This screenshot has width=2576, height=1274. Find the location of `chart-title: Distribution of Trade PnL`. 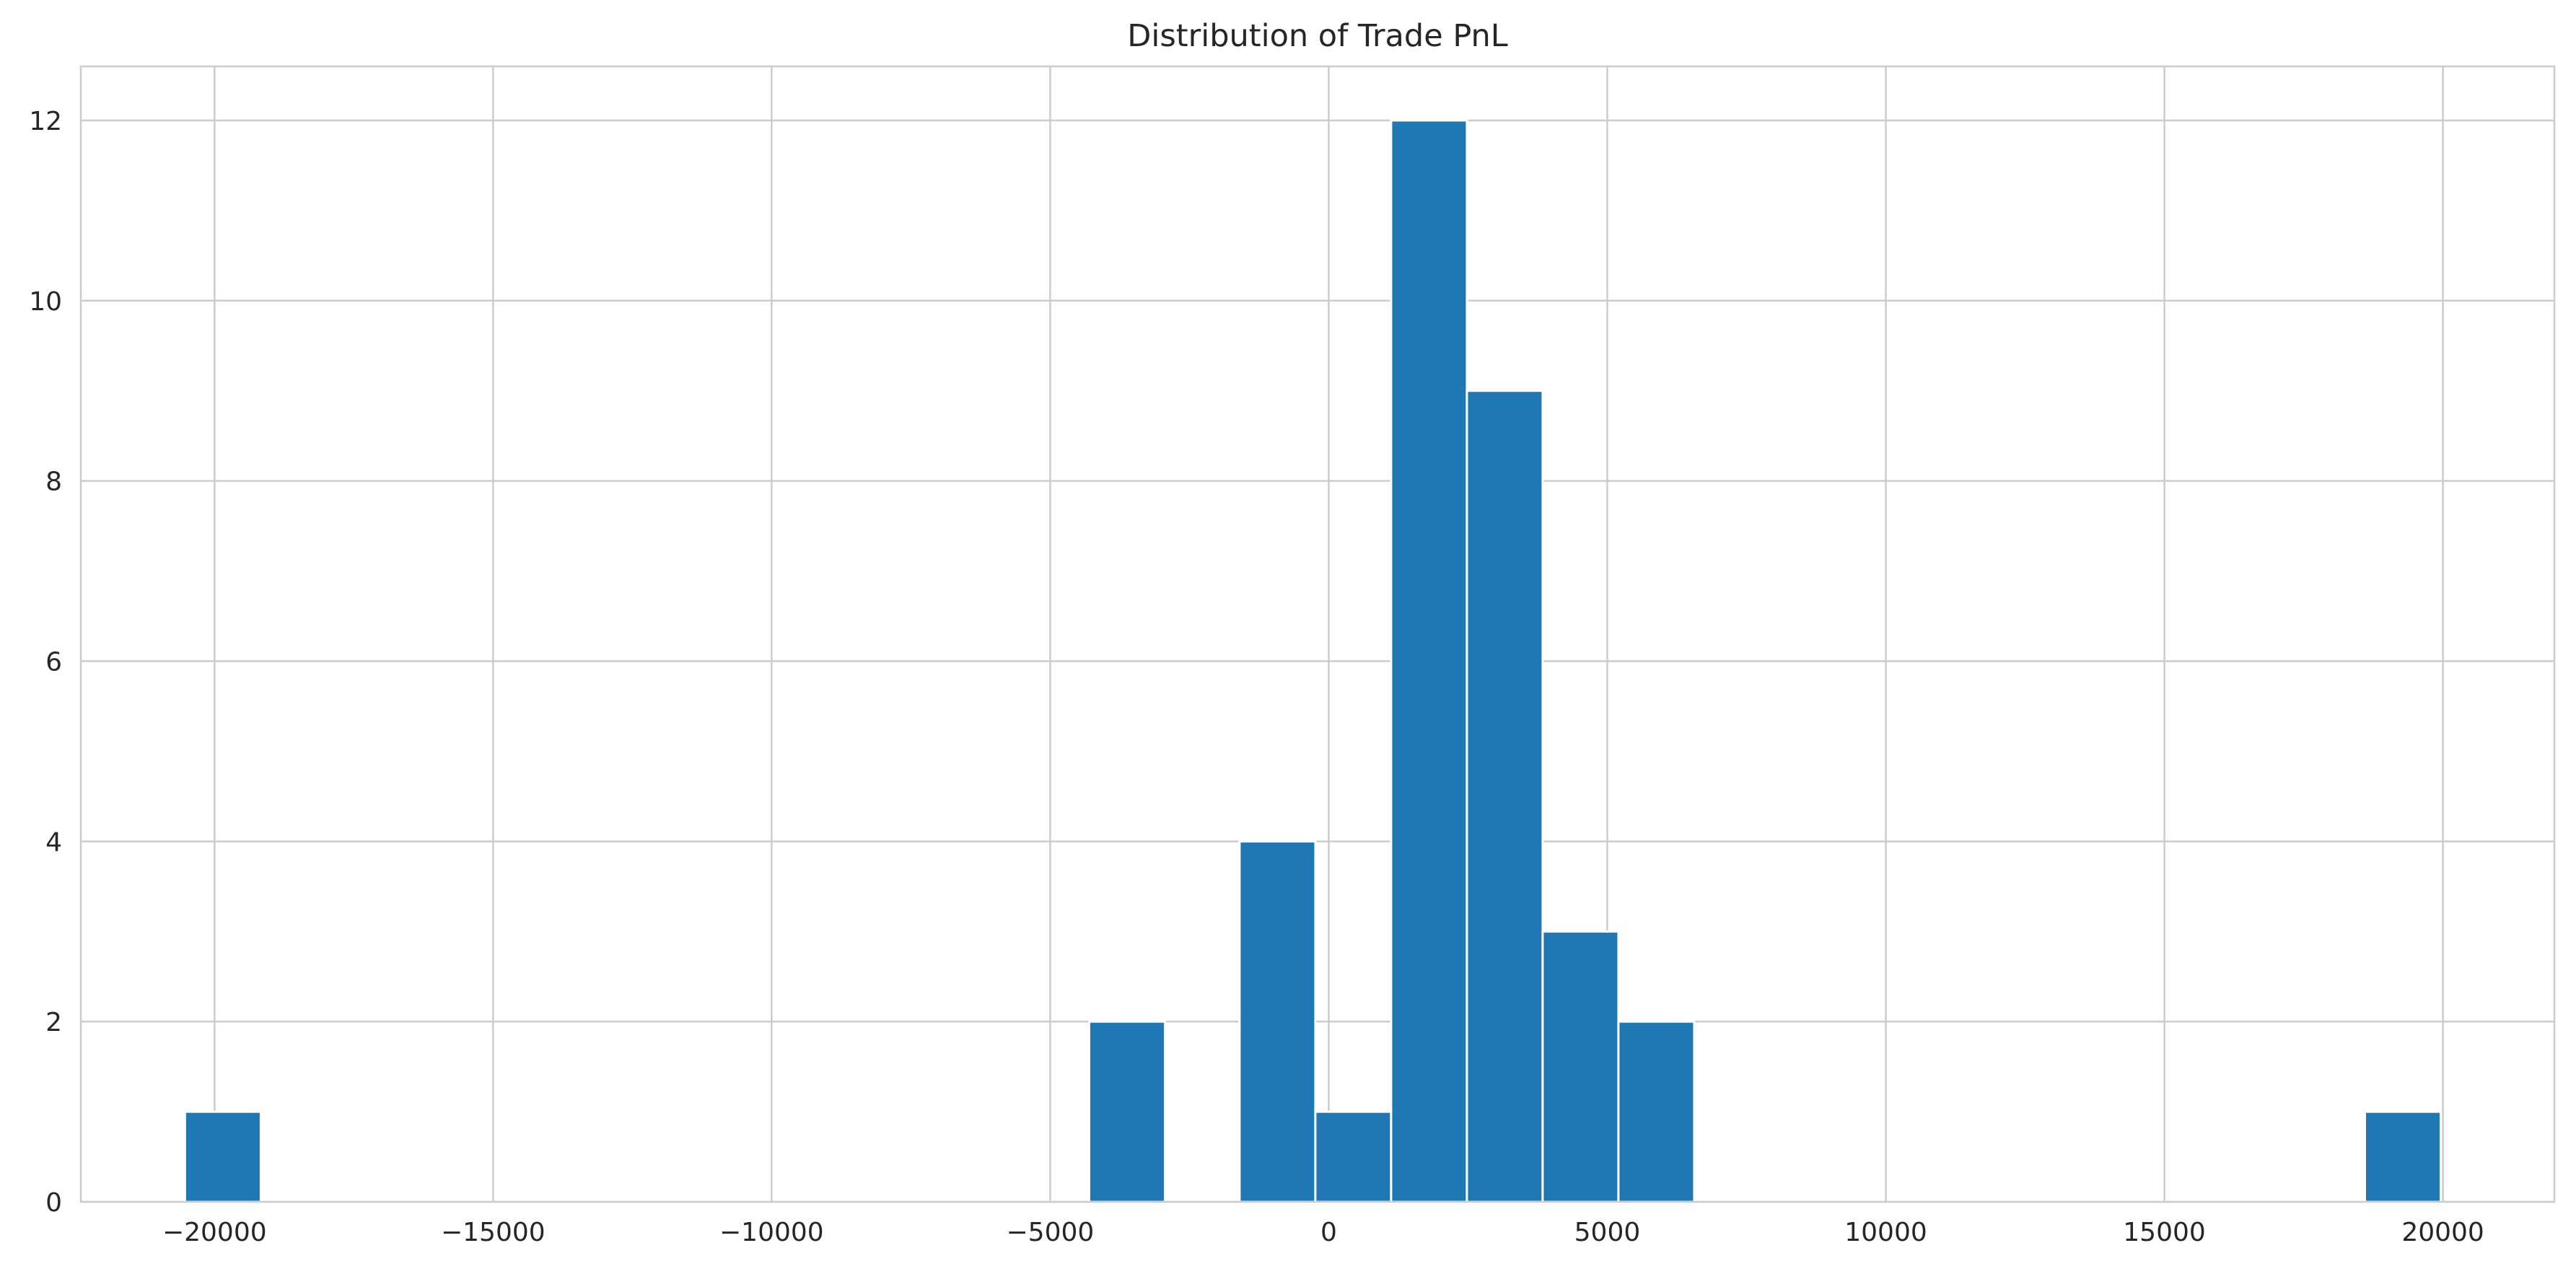

chart-title: Distribution of Trade PnL is located at coordinates (1317, 36).